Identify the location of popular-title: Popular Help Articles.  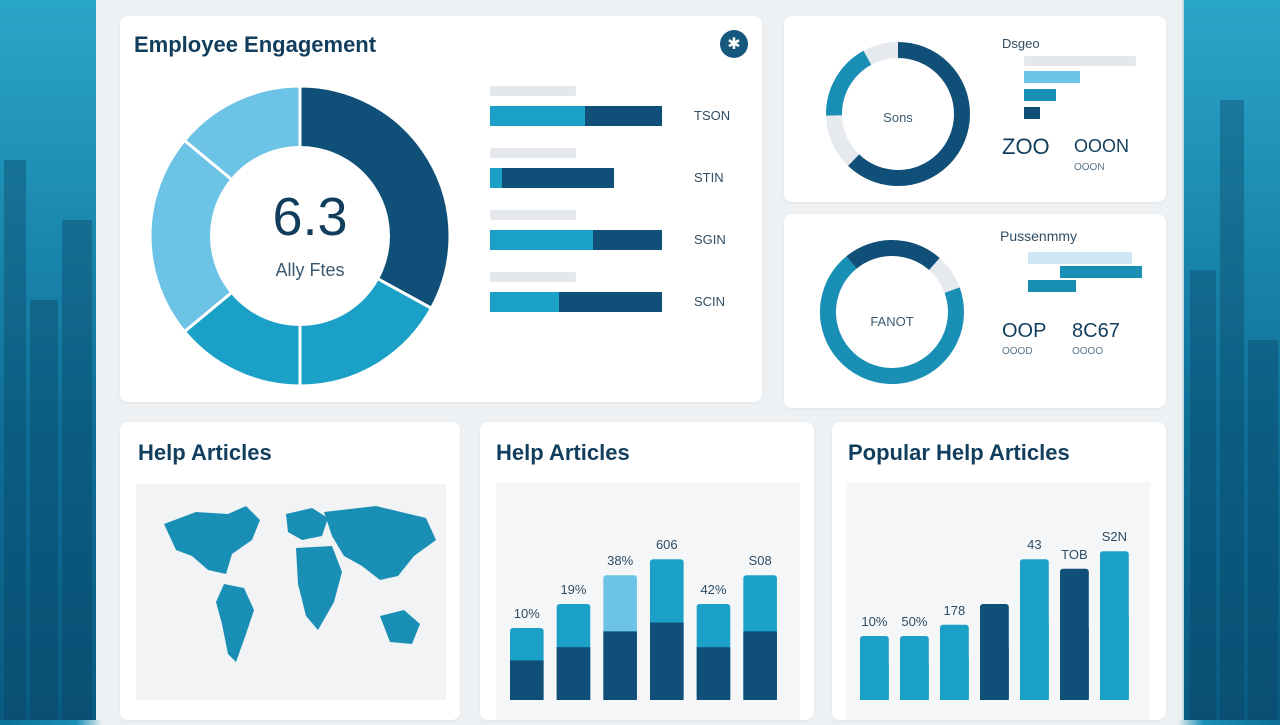
(959, 452).